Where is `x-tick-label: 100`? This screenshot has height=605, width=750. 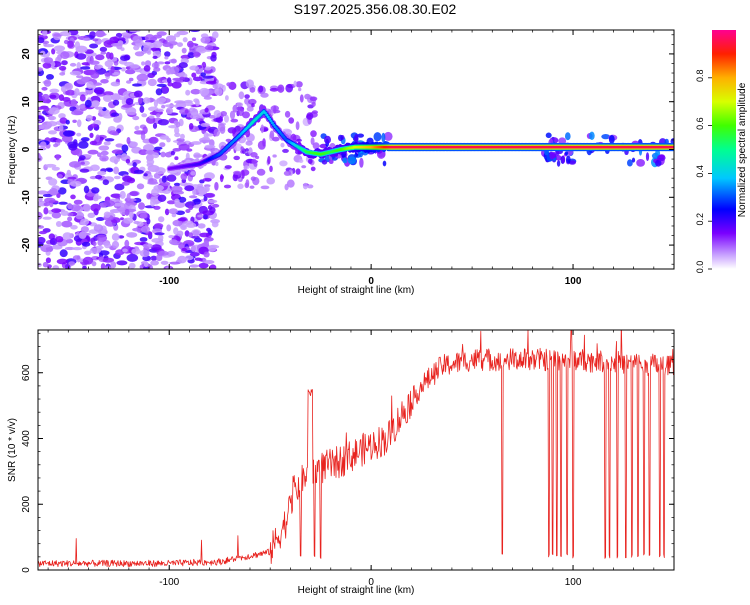
x-tick-label: 100 is located at coordinates (573, 582).